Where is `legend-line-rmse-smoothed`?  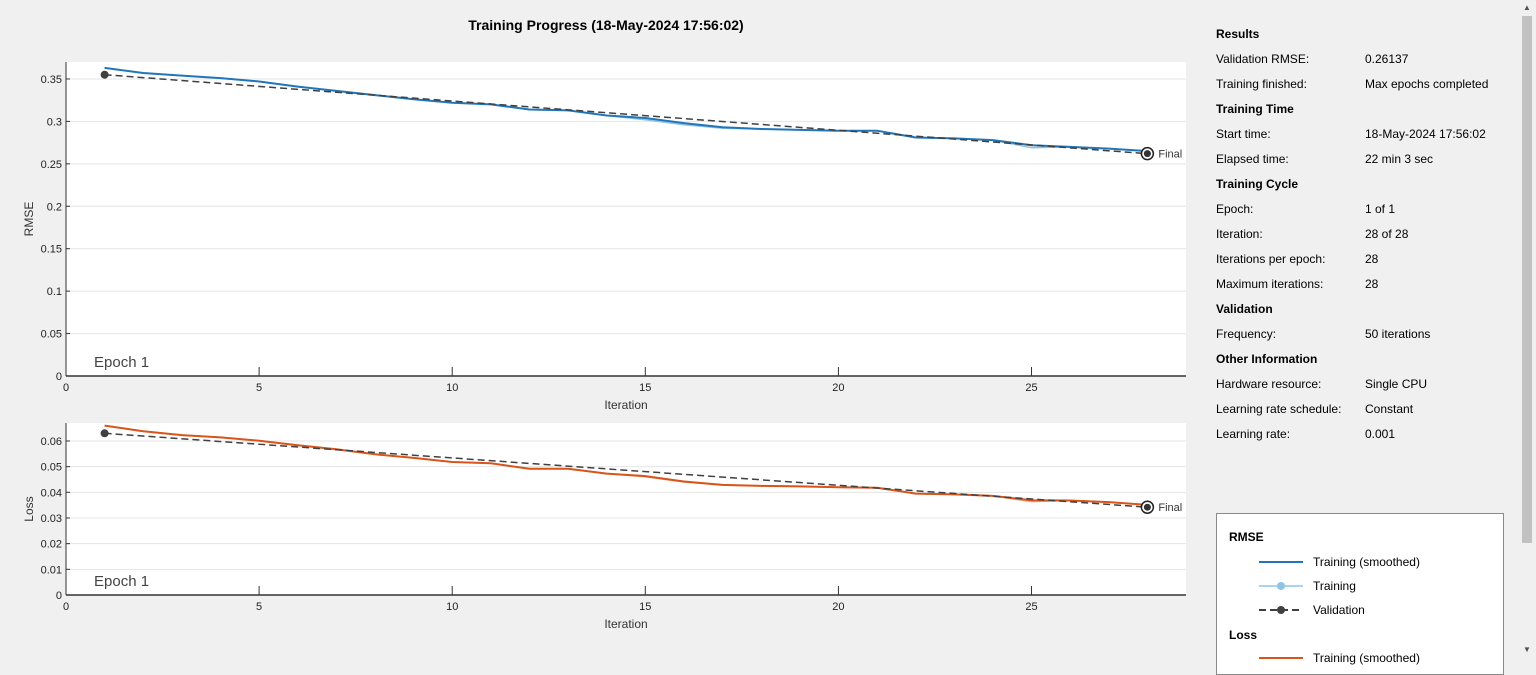 legend-line-rmse-smoothed is located at coordinates (1281, 562).